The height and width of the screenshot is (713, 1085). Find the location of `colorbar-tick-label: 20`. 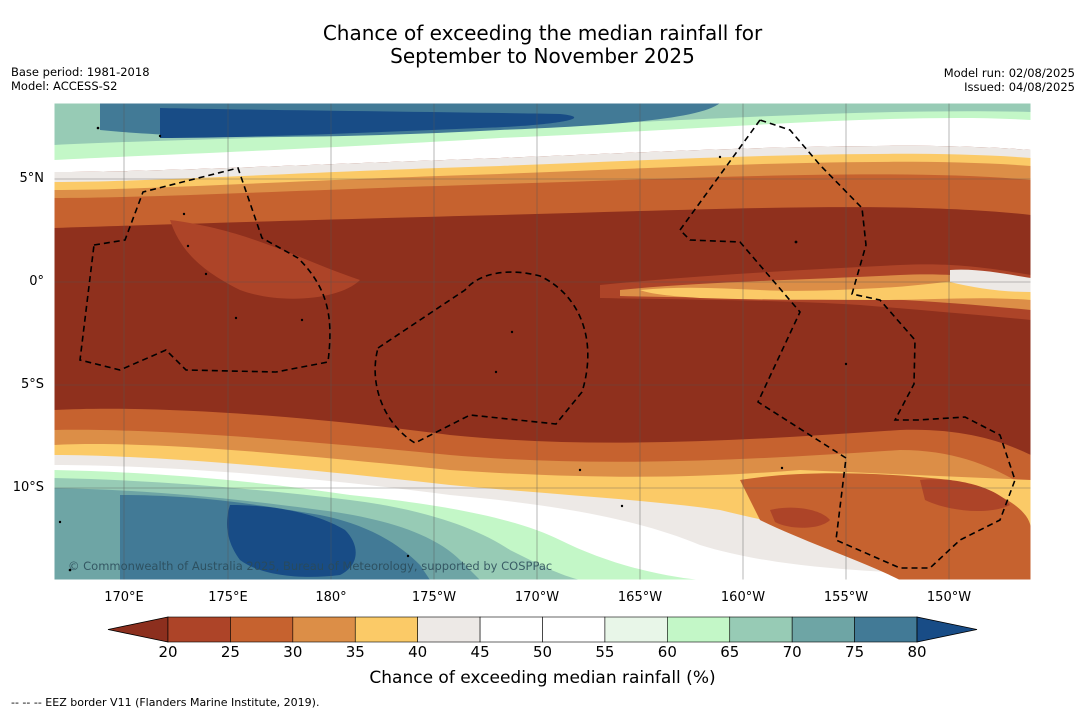

colorbar-tick-label: 20 is located at coordinates (168, 652).